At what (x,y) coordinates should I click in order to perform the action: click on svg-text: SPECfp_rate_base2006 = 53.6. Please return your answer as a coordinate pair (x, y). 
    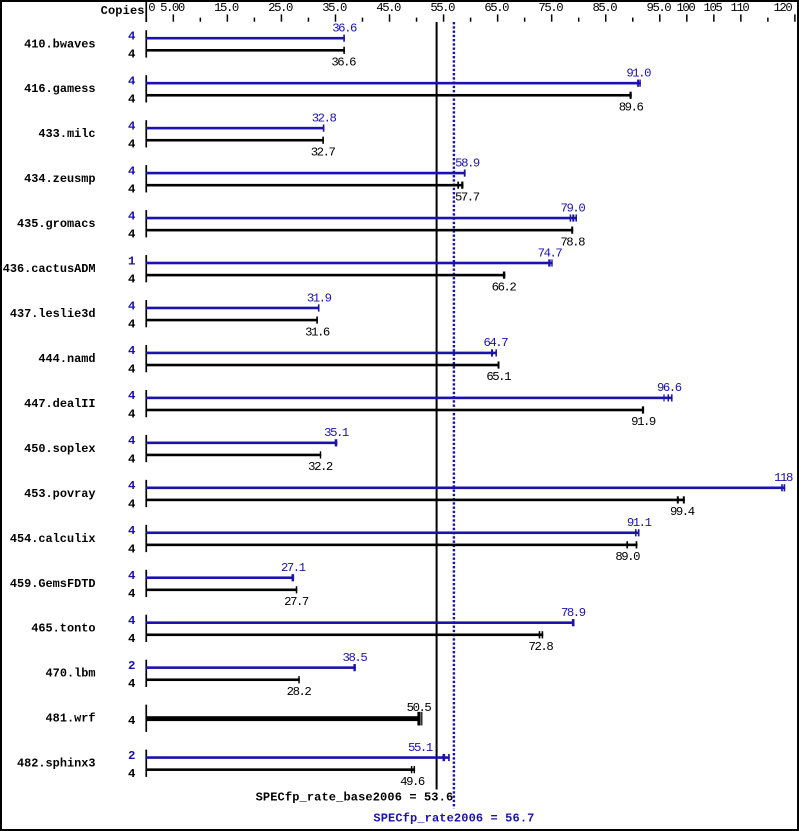
    Looking at the image, I should click on (355, 798).